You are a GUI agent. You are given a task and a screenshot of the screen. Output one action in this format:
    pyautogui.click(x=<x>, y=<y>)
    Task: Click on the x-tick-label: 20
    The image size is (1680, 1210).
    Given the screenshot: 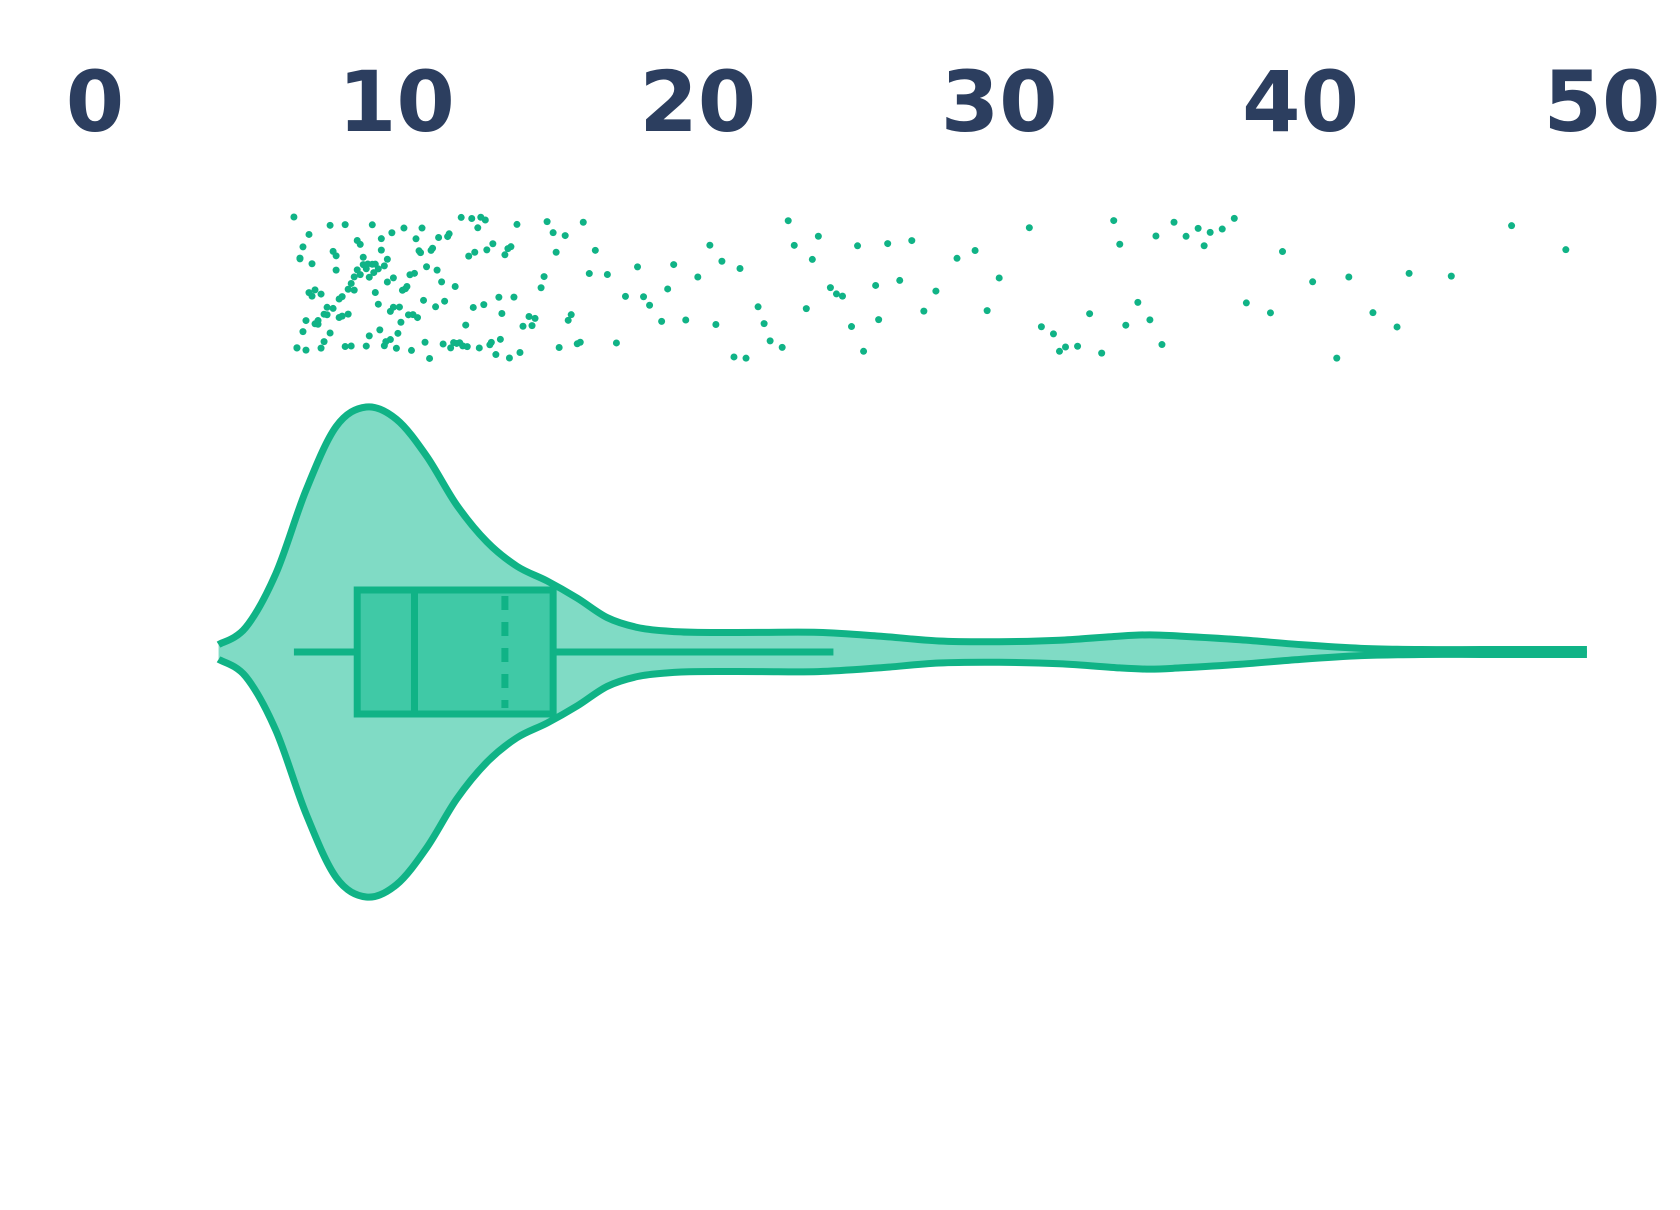 What is the action you would take?
    pyautogui.click(x=697, y=102)
    